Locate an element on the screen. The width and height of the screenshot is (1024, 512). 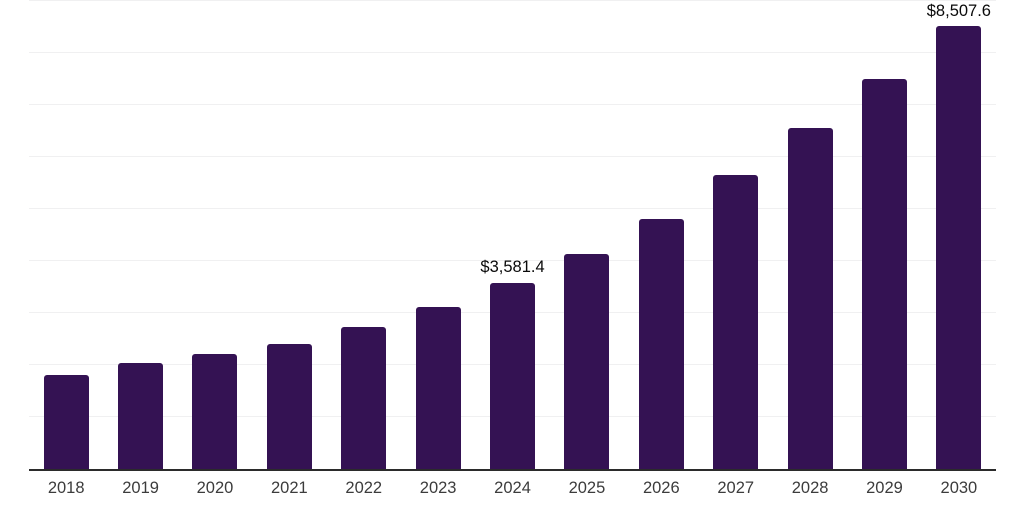
x-tick-label-2030: 2030 is located at coordinates (959, 488).